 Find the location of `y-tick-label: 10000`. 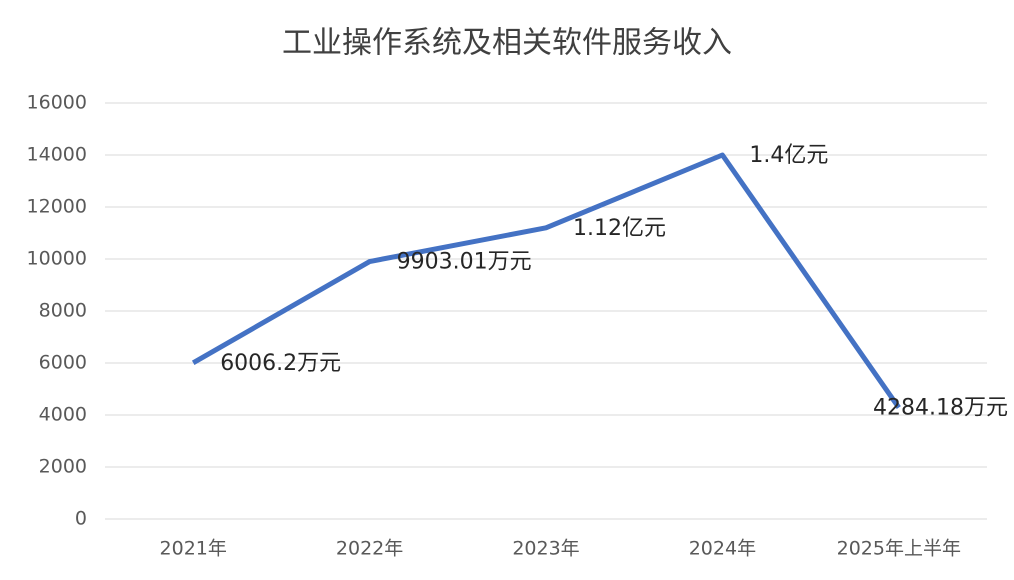

y-tick-label: 10000 is located at coordinates (57, 259).